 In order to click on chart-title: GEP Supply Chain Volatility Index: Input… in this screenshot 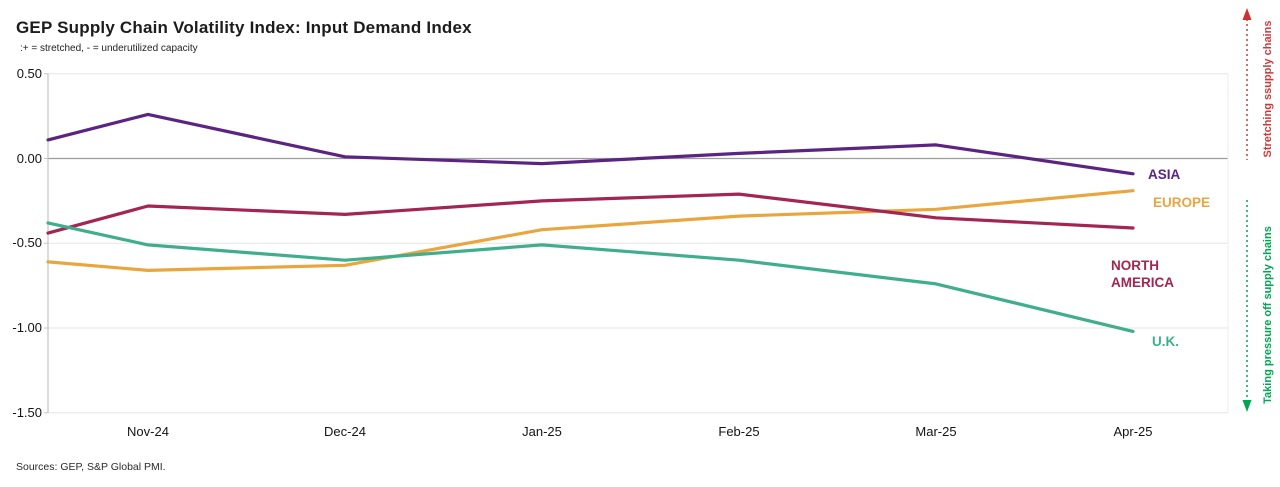, I will do `click(244, 27)`.